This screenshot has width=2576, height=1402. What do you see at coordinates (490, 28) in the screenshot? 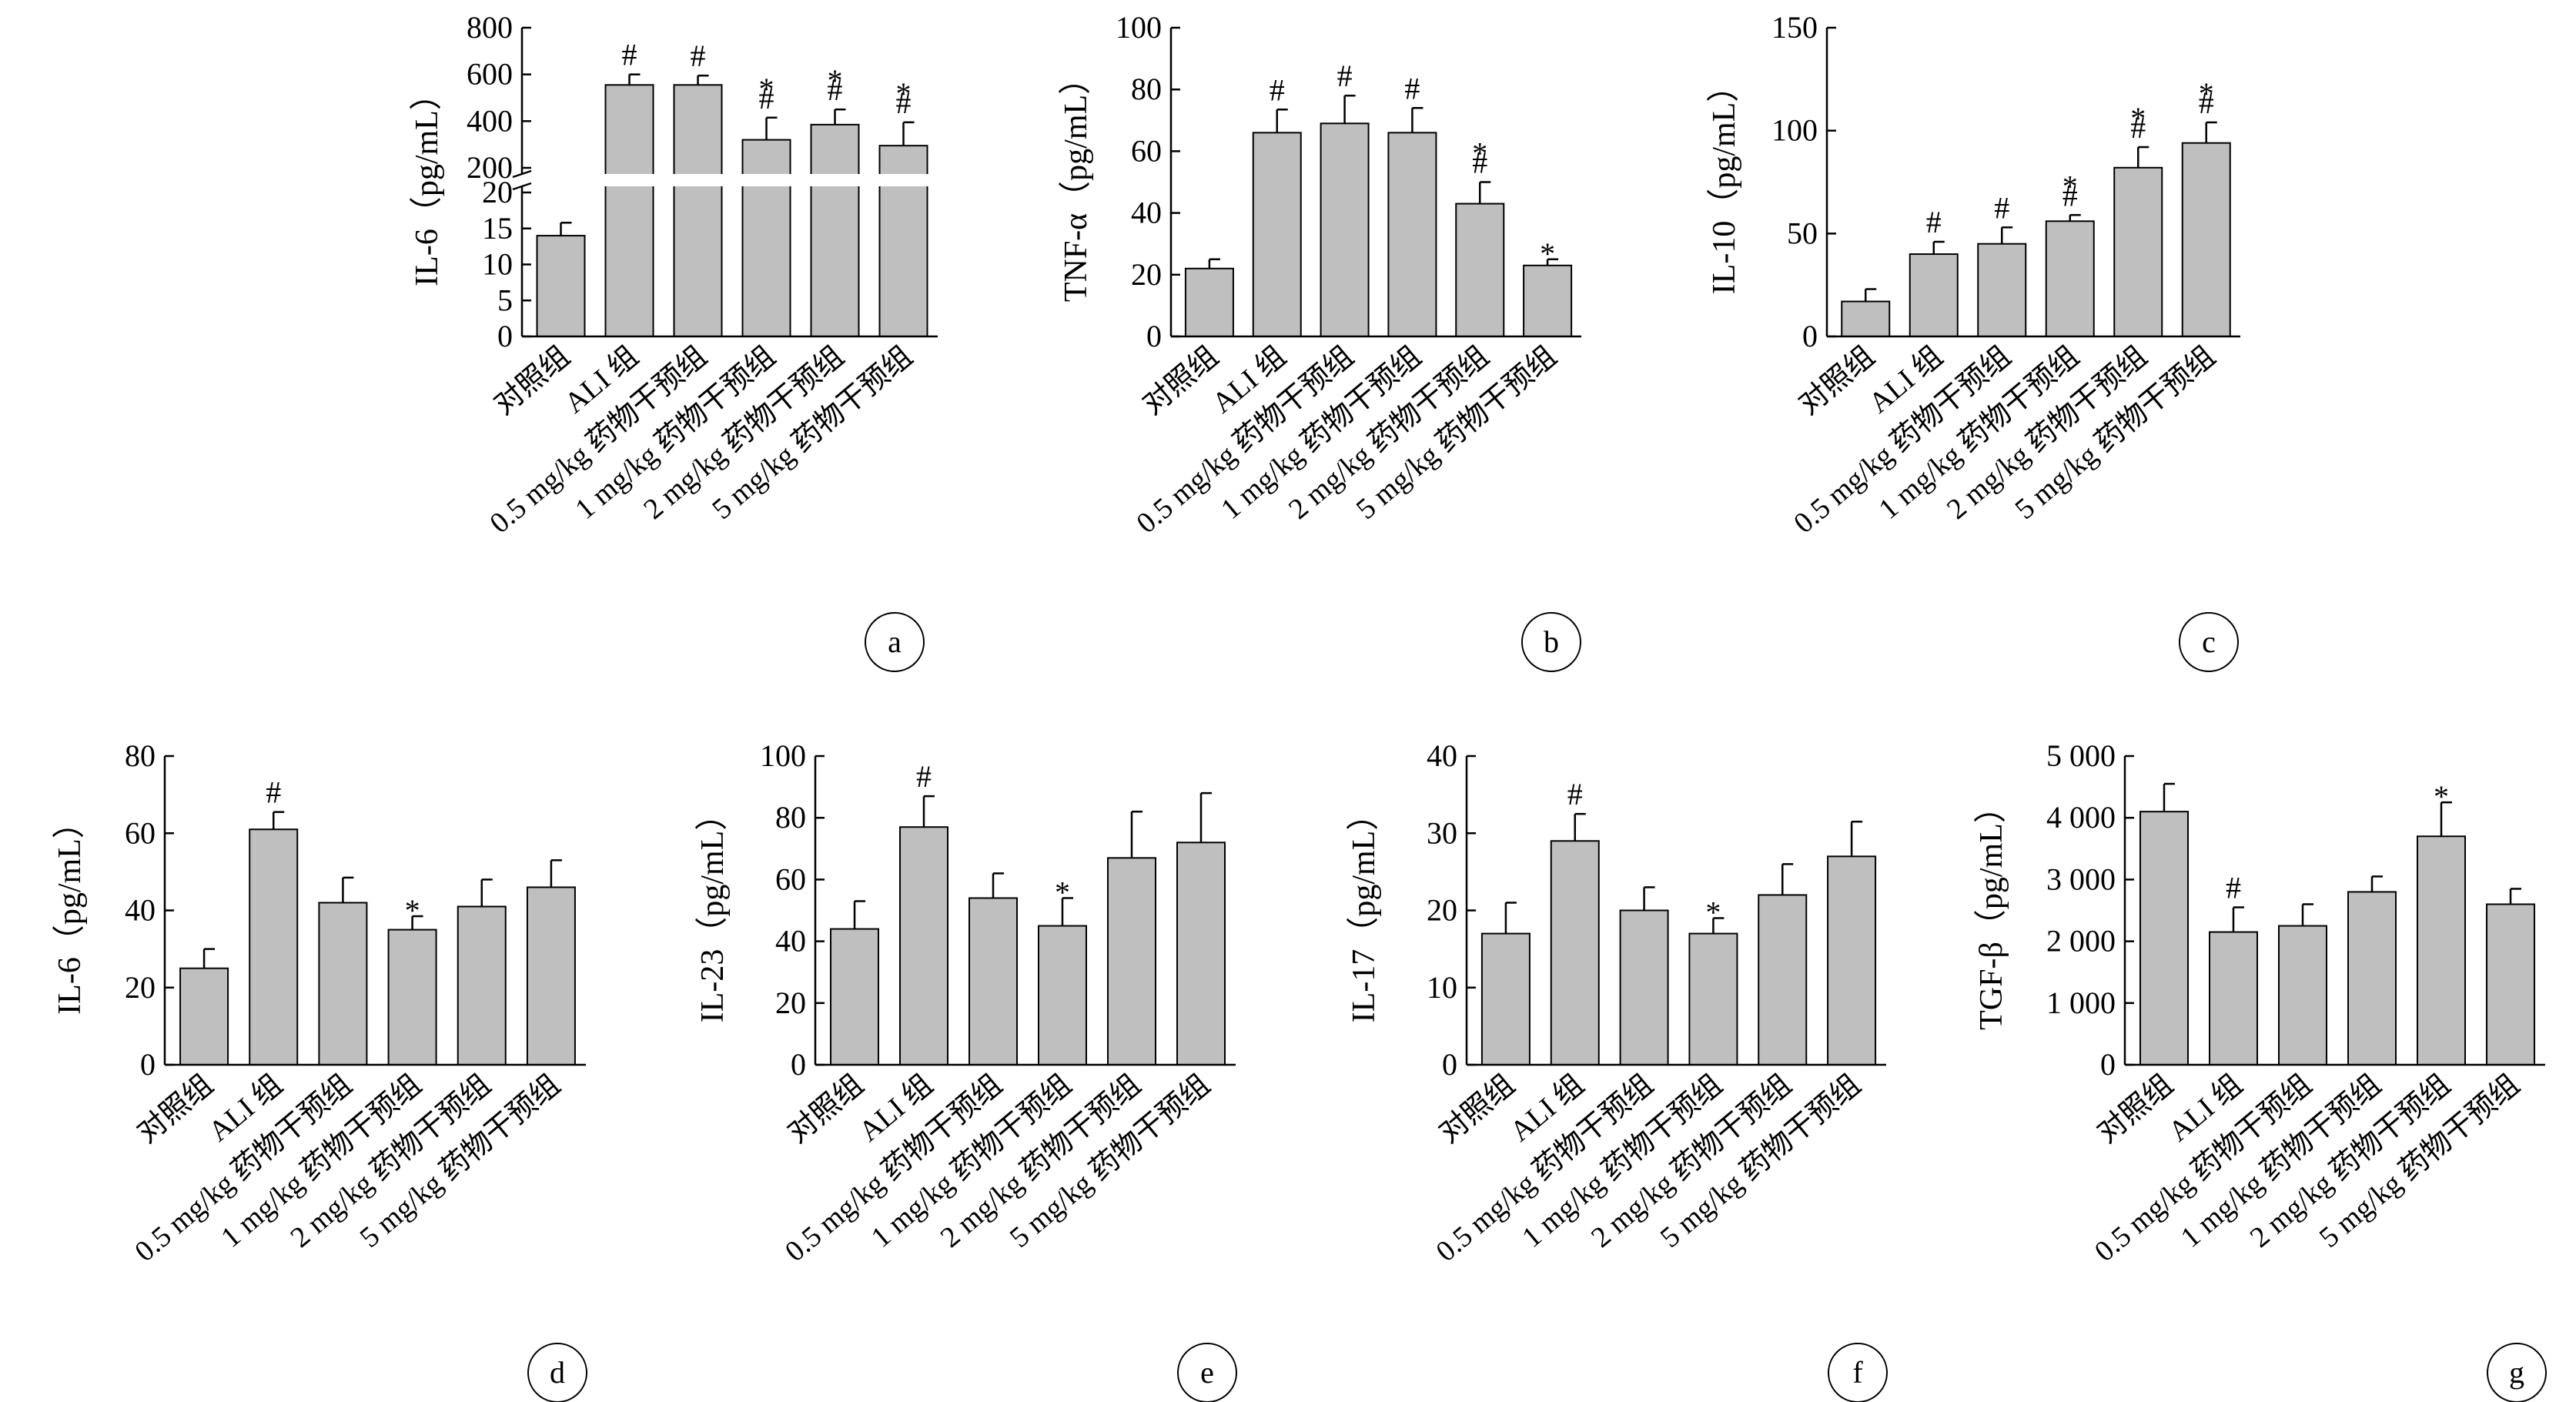
I see `y-tick-label: 800` at bounding box center [490, 28].